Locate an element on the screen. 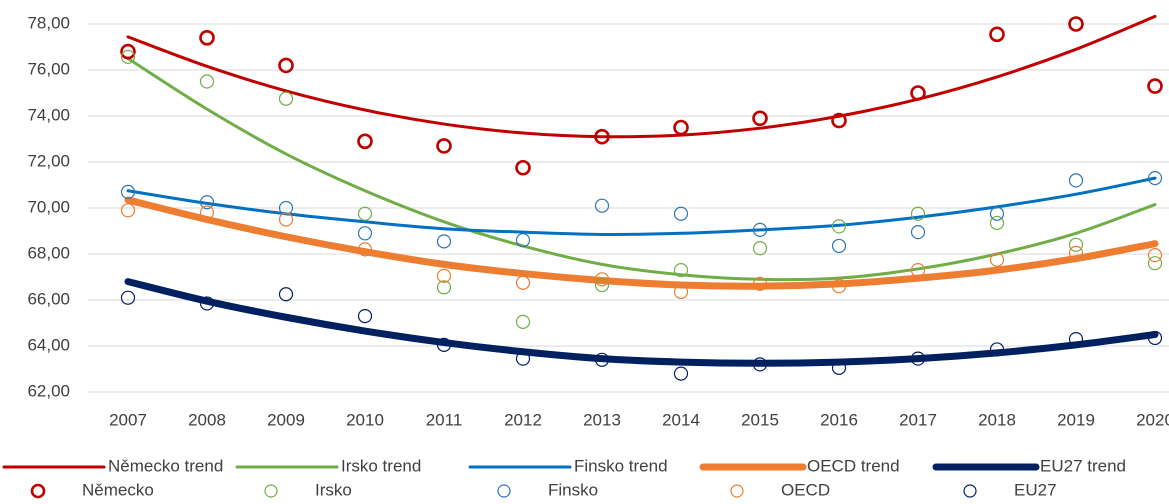 Image resolution: width=1169 pixels, height=504 pixels. x-tick-label: 2008 is located at coordinates (207, 419).